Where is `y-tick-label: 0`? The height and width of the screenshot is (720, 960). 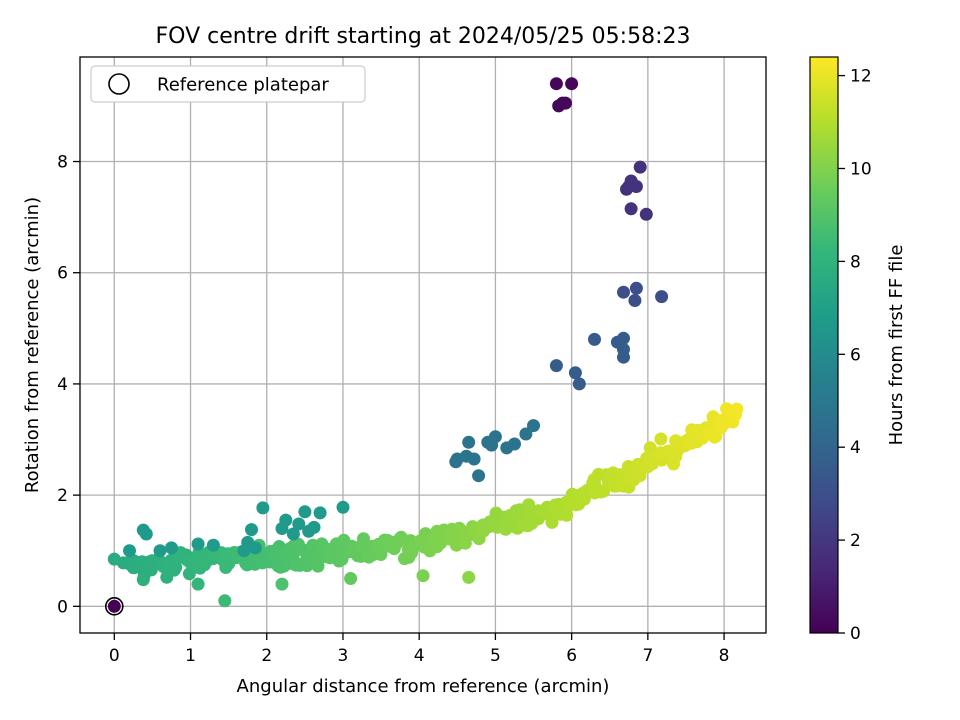 y-tick-label: 0 is located at coordinates (62, 607).